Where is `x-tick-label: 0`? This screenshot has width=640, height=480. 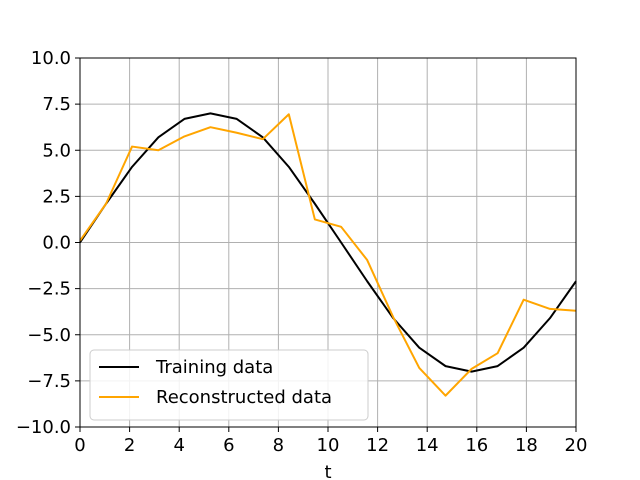 x-tick-label: 0 is located at coordinates (79, 445).